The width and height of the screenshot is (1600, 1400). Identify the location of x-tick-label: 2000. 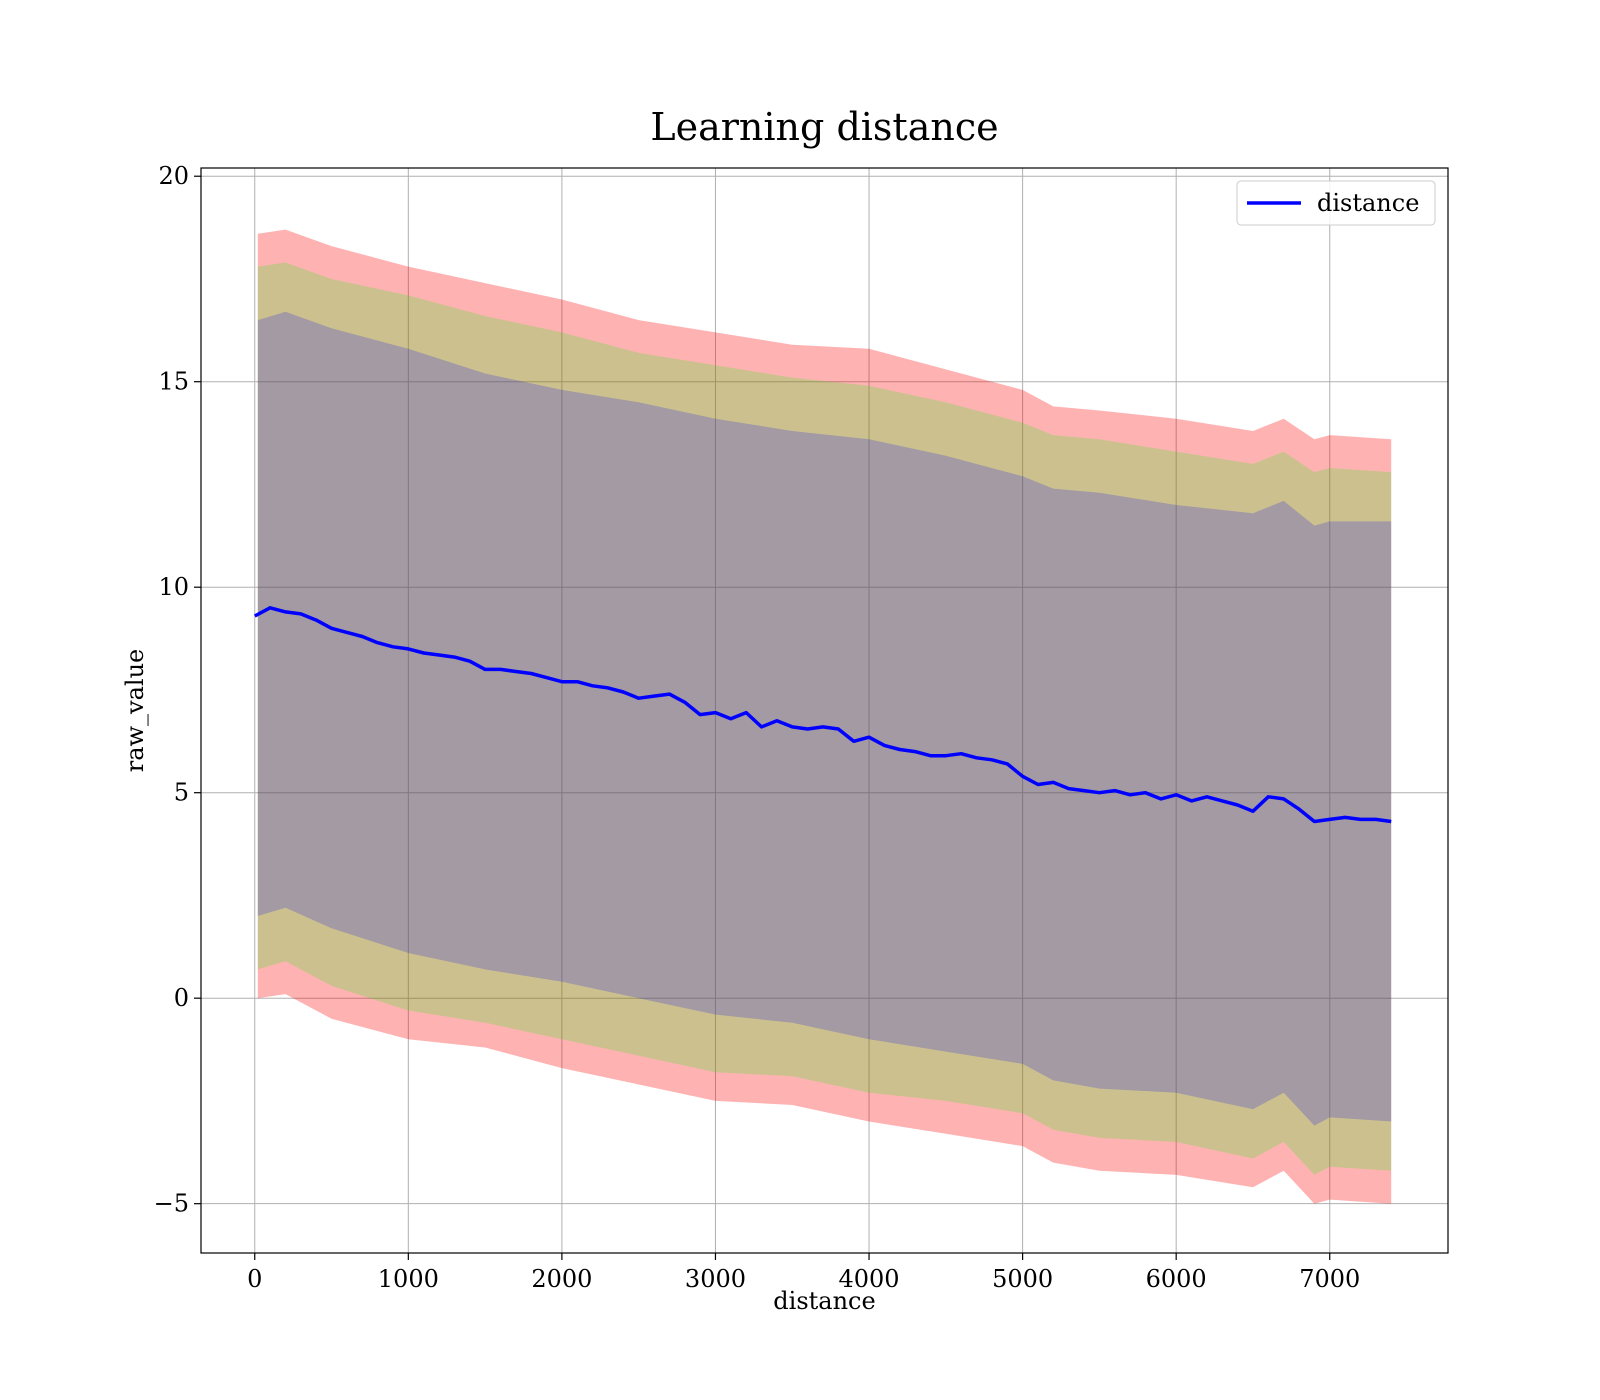
(561, 1279).